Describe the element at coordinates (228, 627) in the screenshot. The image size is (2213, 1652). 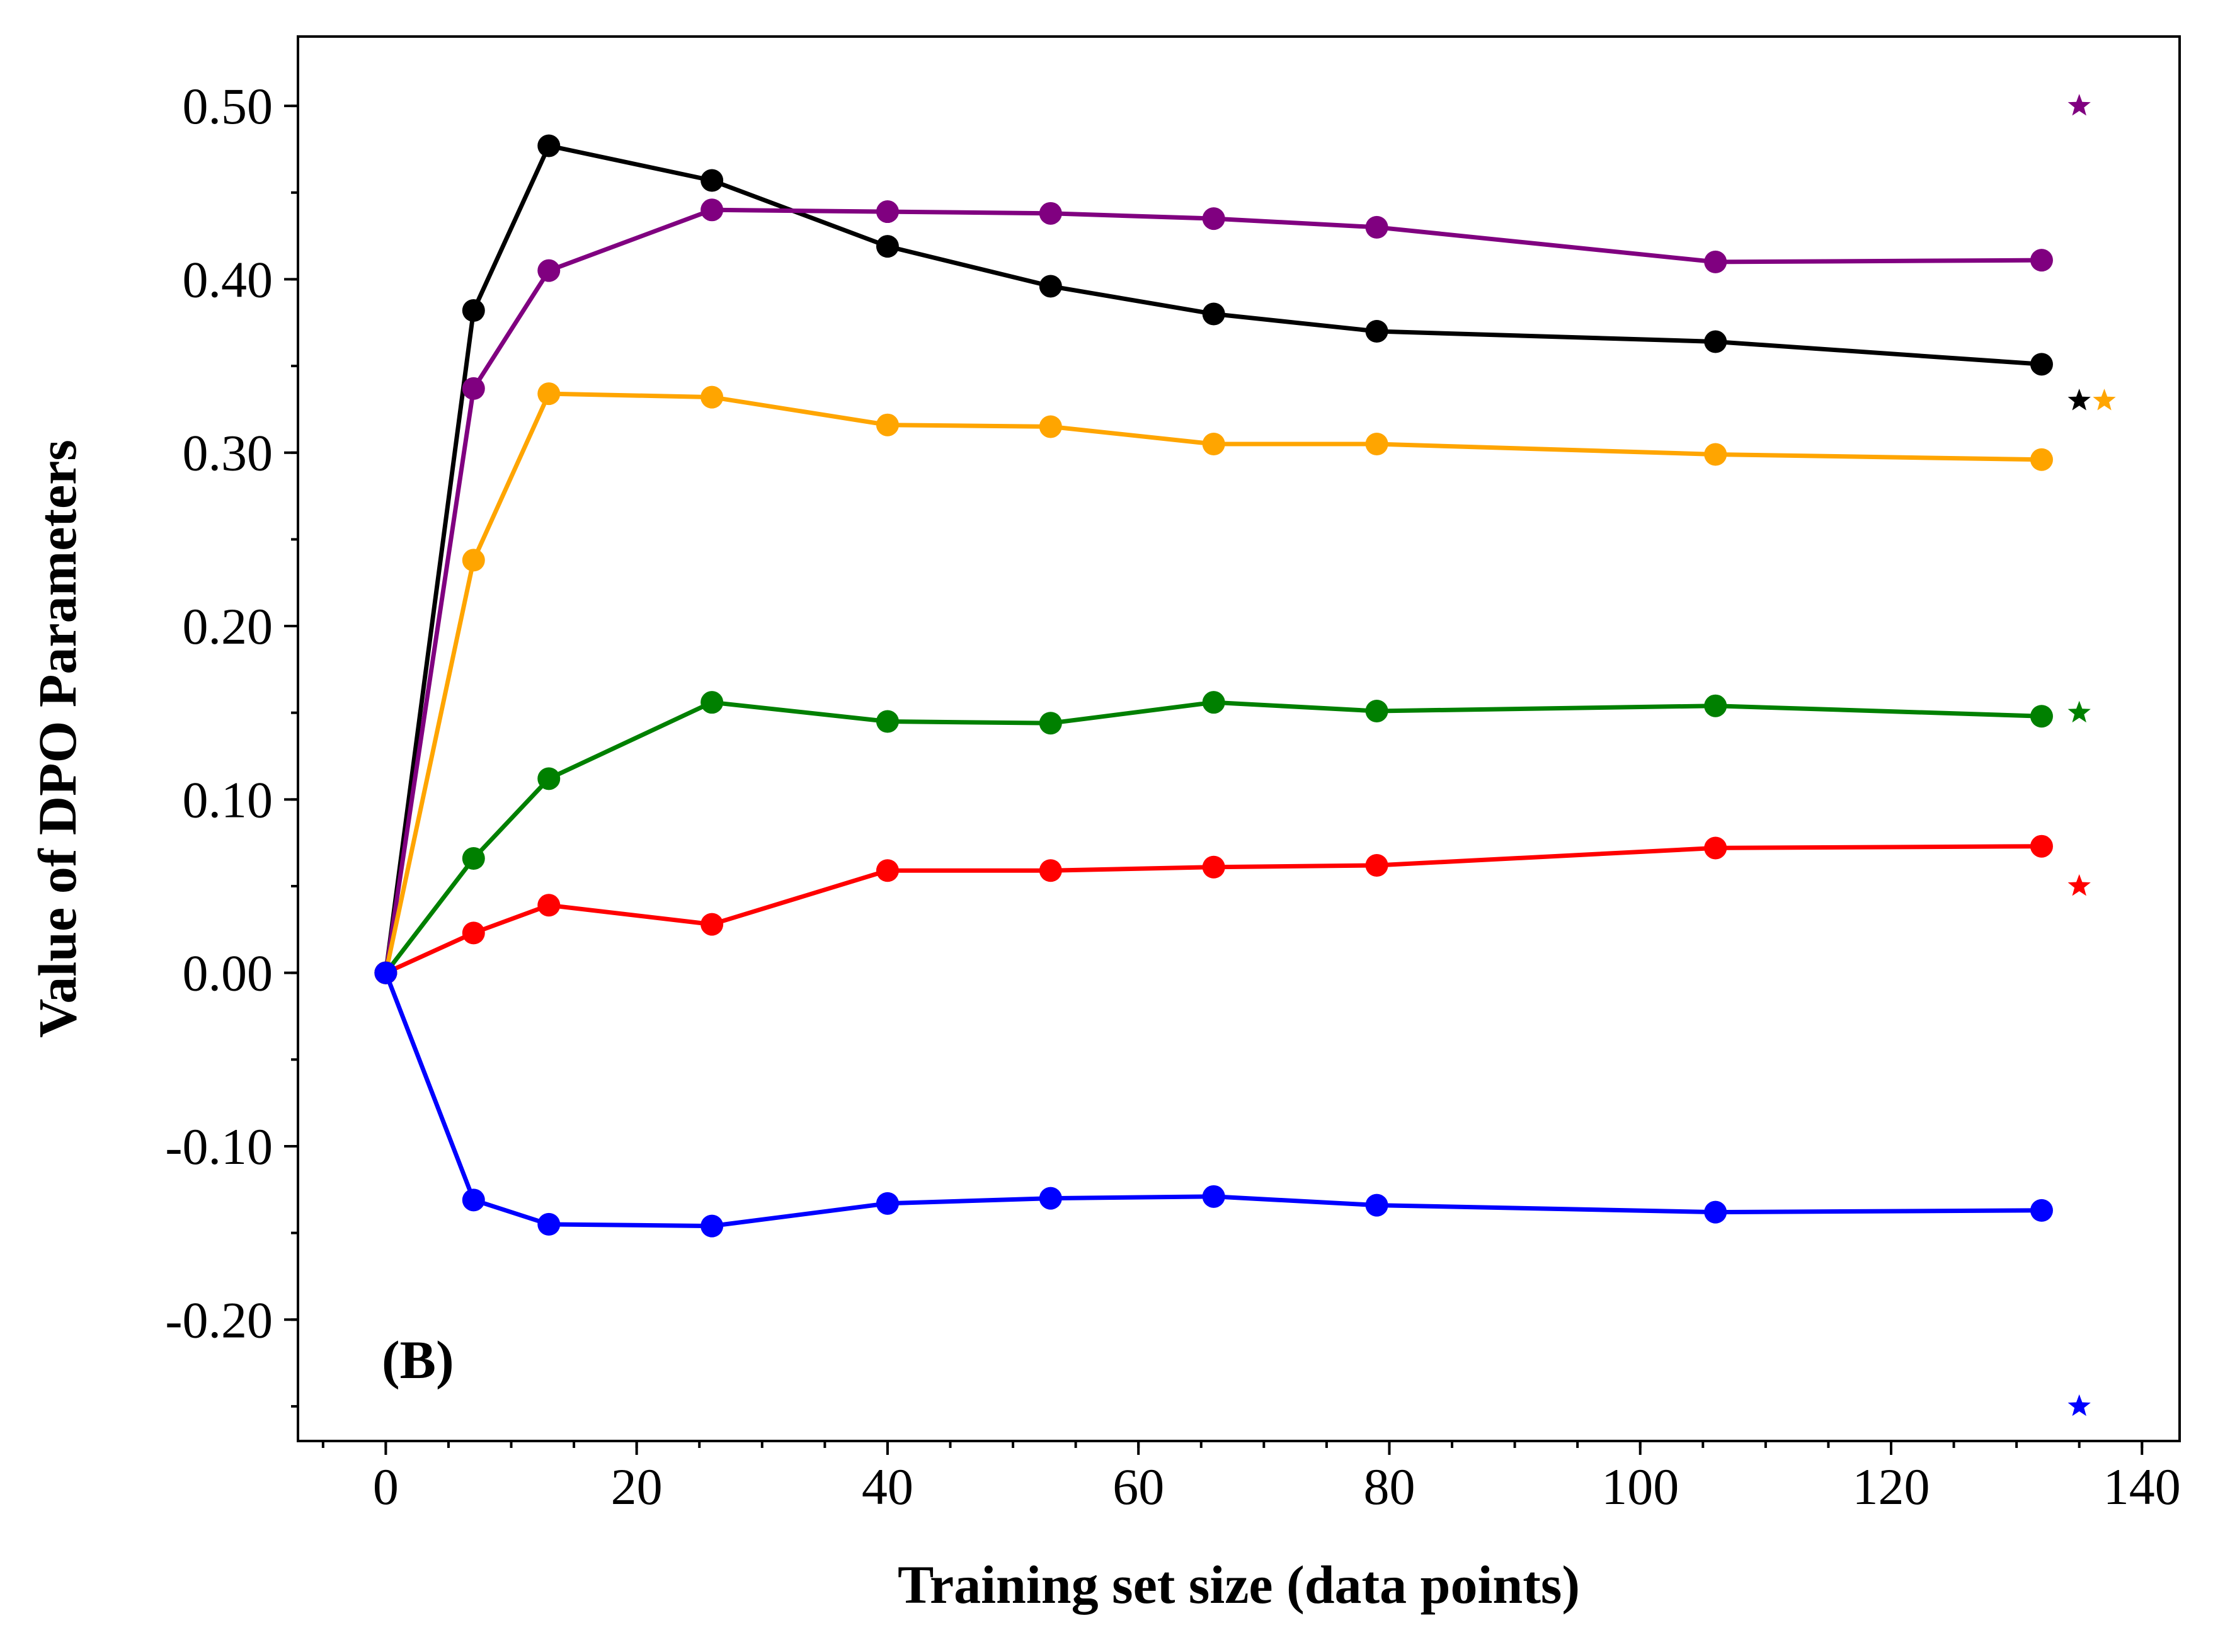
I see `y-tick-label: 0.20` at that location.